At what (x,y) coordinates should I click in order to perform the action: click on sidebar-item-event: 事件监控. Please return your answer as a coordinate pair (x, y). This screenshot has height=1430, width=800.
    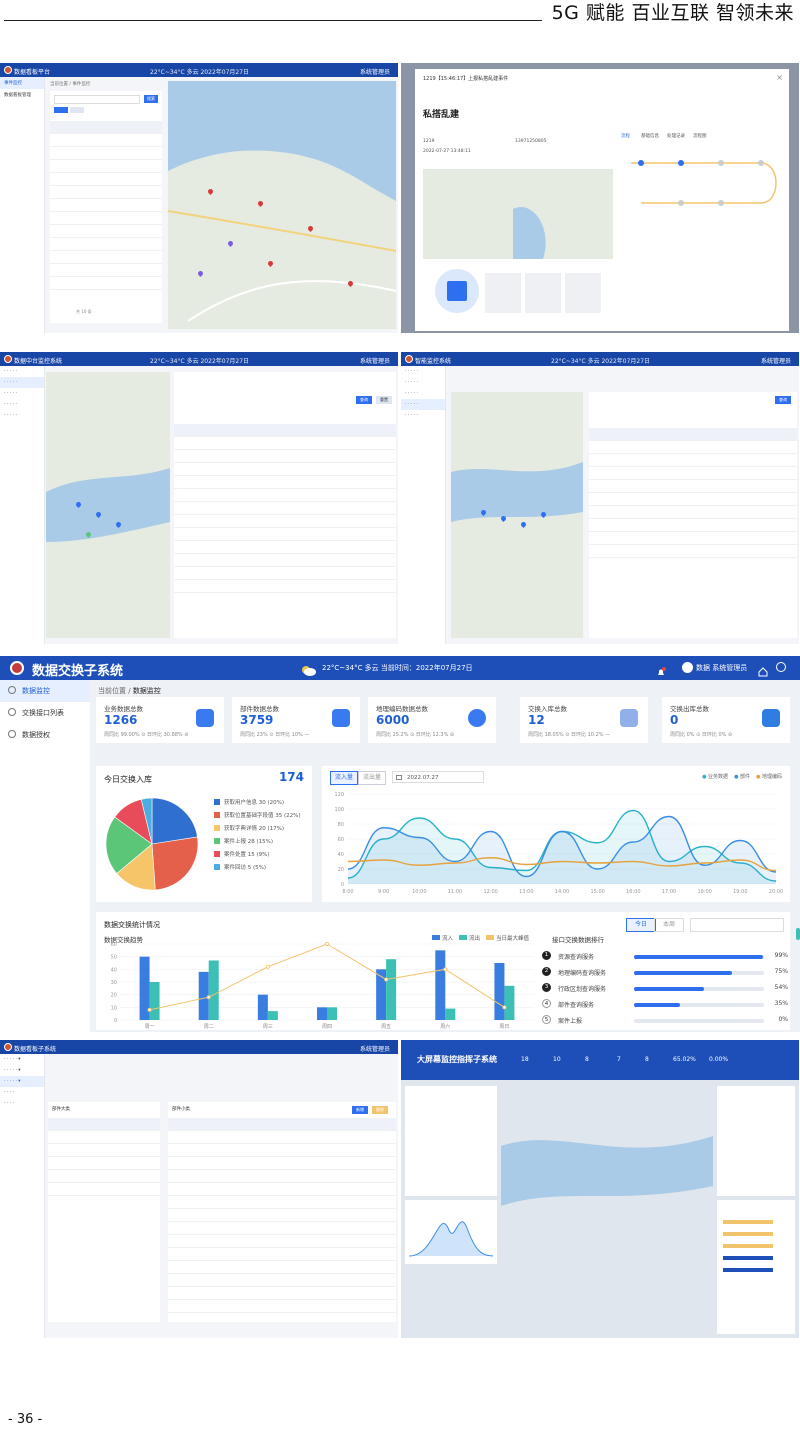
    Looking at the image, I should click on (22, 83).